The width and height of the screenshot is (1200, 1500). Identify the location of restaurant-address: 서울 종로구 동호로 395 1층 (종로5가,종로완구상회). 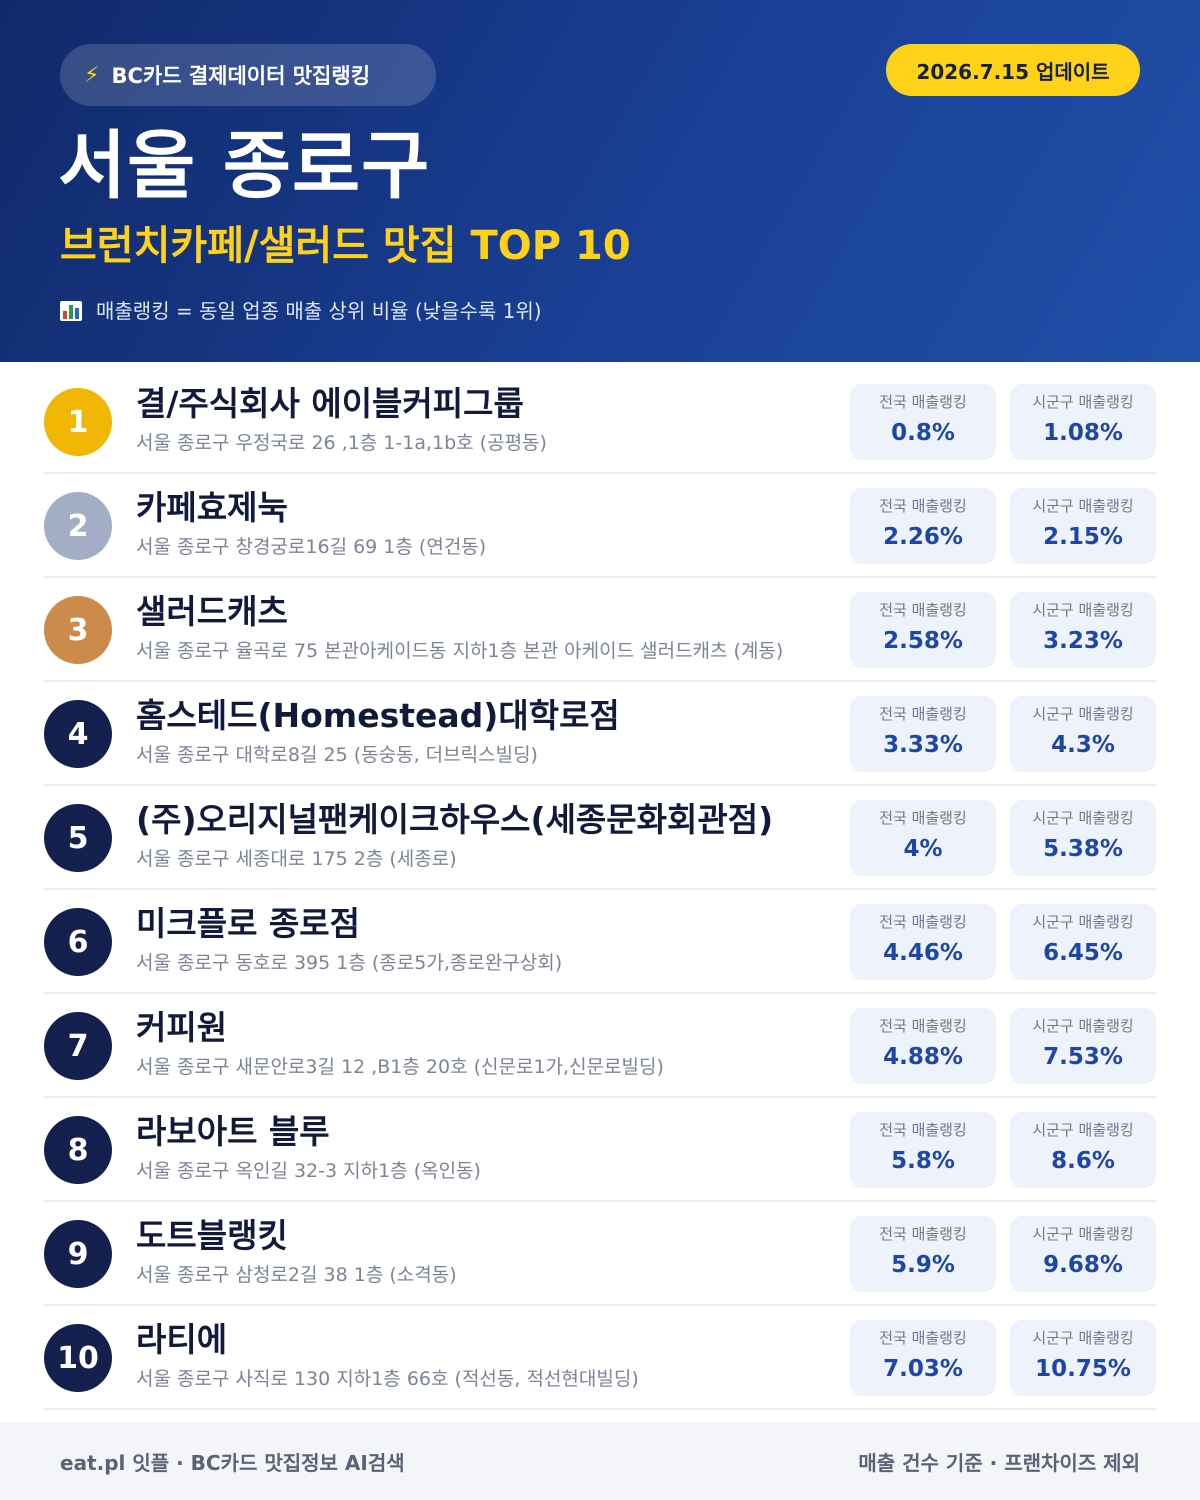
(349, 963).